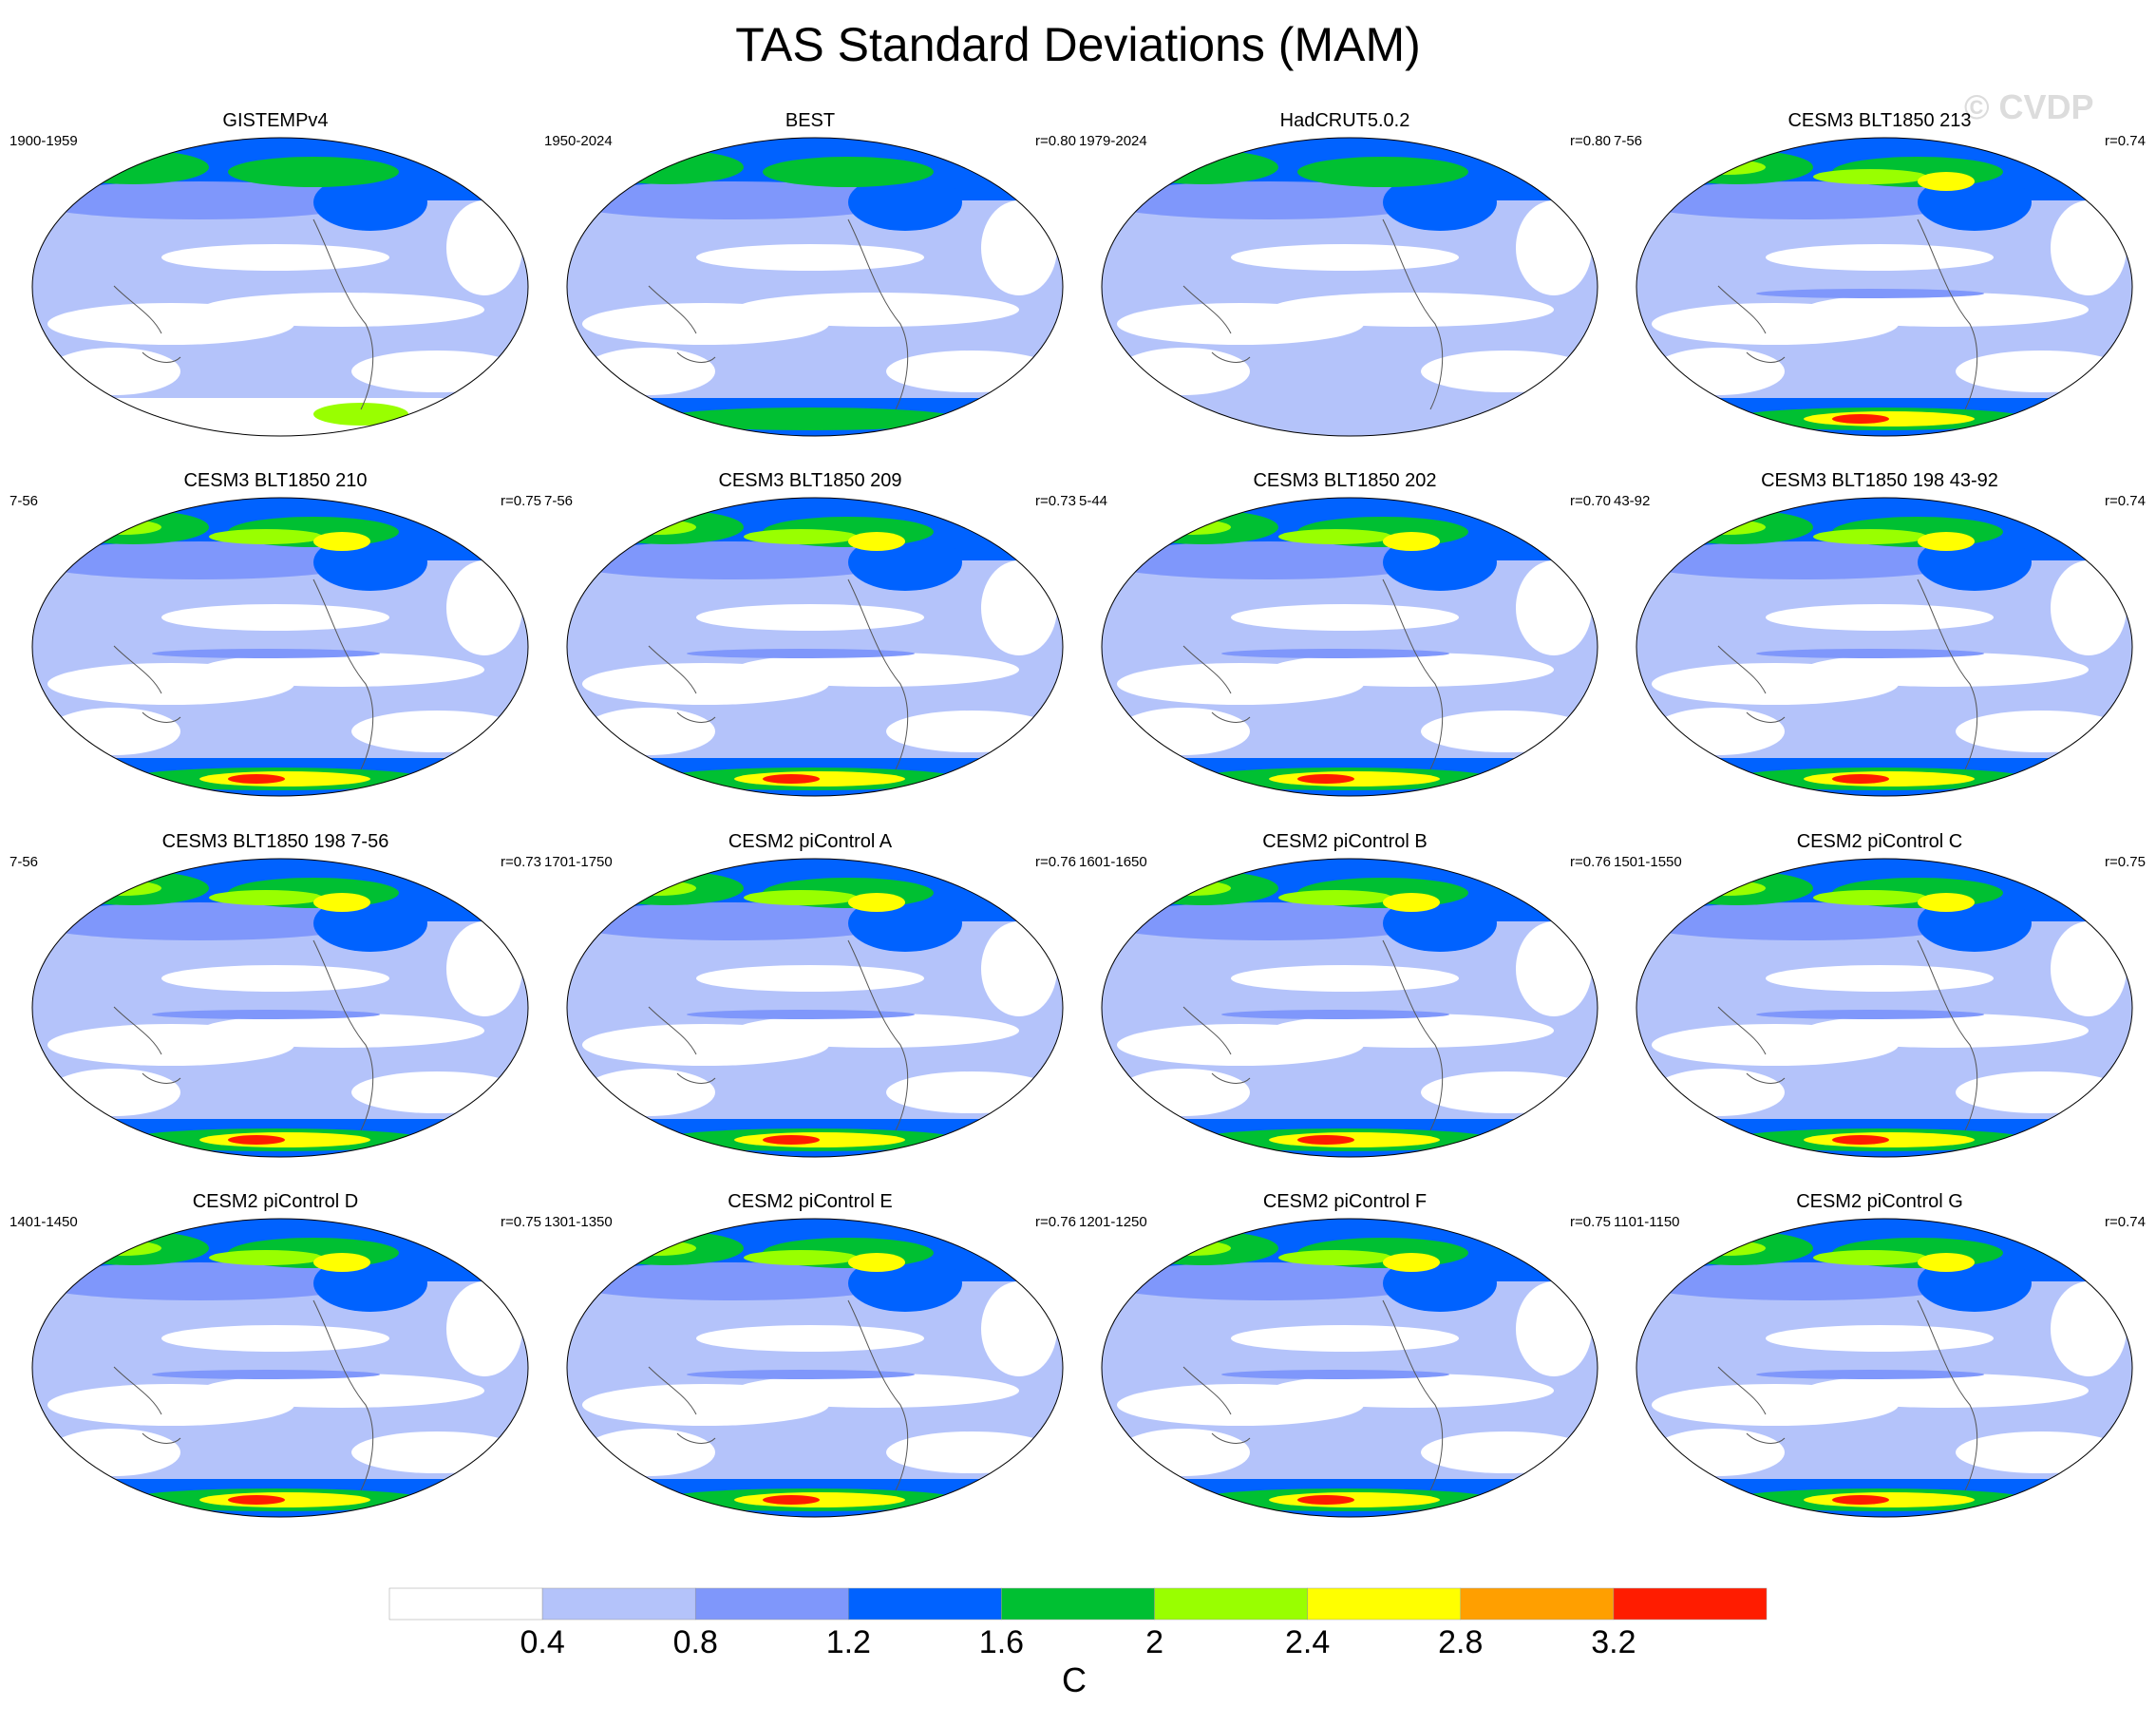 The width and height of the screenshot is (2156, 1725). What do you see at coordinates (1590, 1222) in the screenshot?
I see `panel-correlation: r=0.75` at bounding box center [1590, 1222].